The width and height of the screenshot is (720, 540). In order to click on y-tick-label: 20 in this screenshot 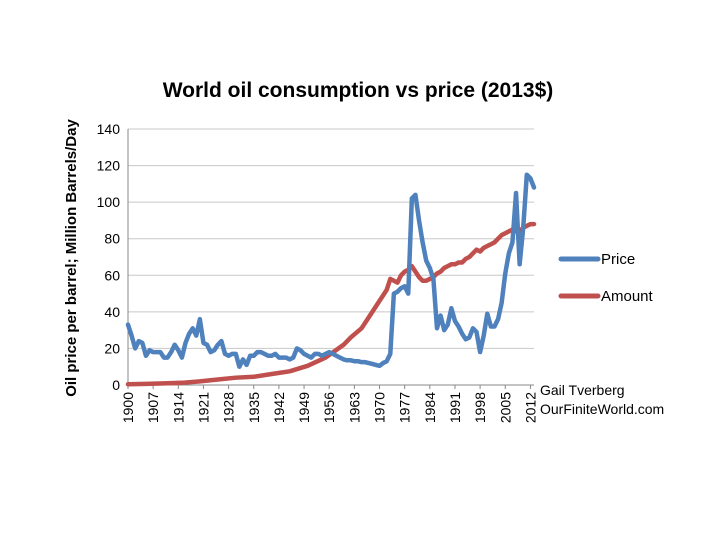, I will do `click(112, 348)`.